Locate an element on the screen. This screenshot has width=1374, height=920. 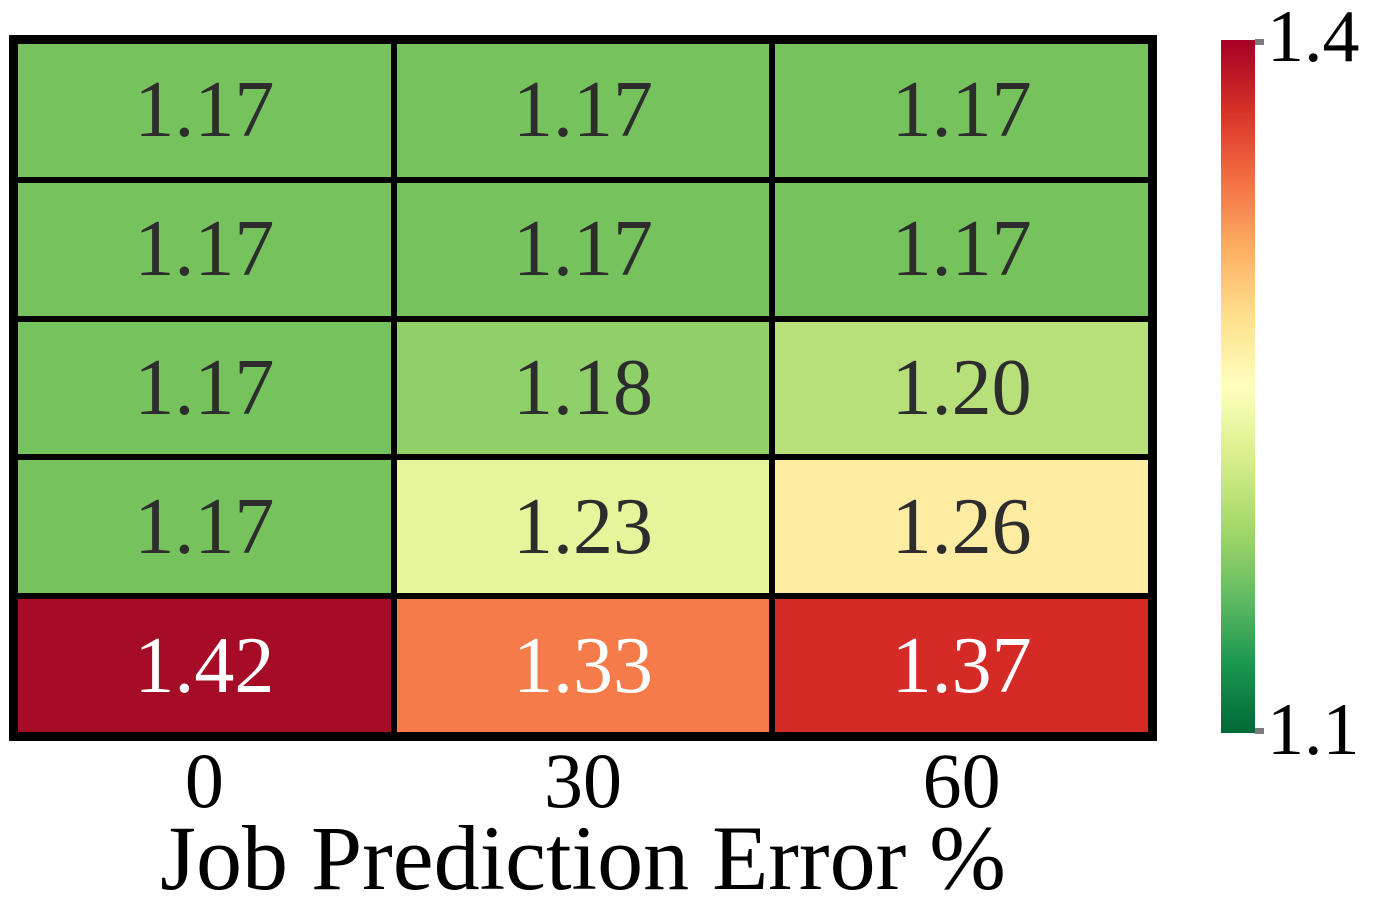
x-tick-label: 60 is located at coordinates (961, 780).